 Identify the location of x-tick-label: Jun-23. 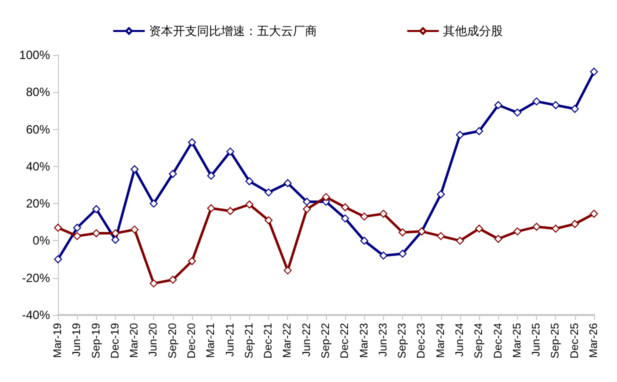
(383, 340).